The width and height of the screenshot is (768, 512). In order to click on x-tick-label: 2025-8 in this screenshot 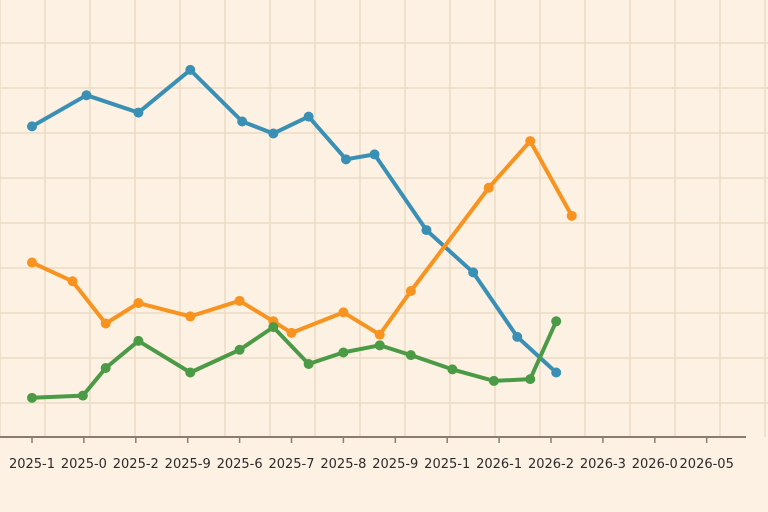, I will do `click(343, 464)`.